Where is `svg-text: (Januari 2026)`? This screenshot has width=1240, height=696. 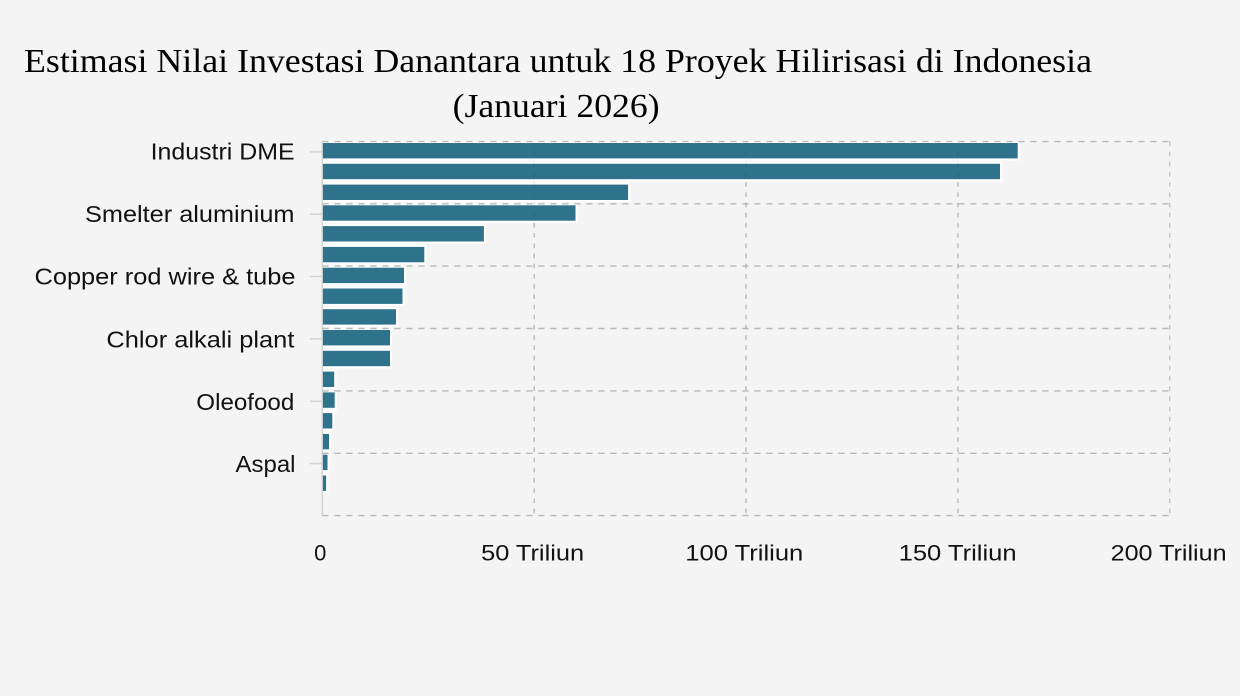
svg-text: (Januari 2026) is located at coordinates (556, 106).